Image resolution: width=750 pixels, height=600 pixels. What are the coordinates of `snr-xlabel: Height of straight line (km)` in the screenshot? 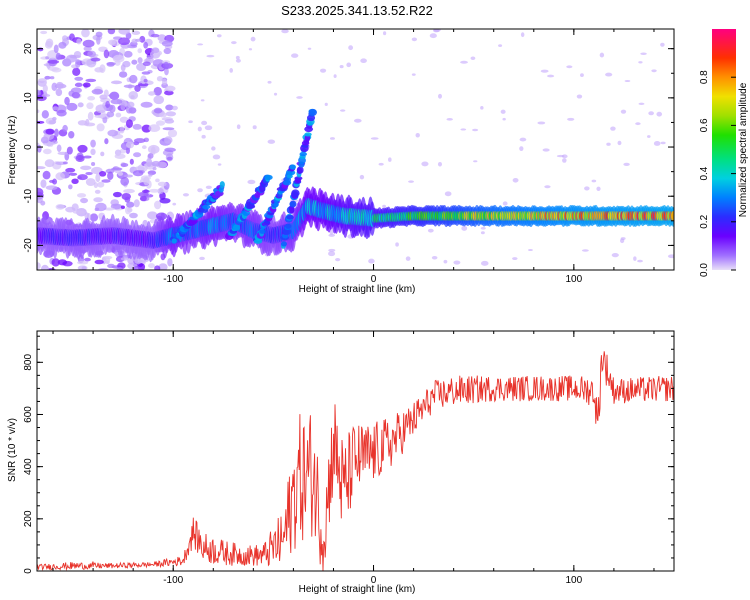 It's located at (357, 589).